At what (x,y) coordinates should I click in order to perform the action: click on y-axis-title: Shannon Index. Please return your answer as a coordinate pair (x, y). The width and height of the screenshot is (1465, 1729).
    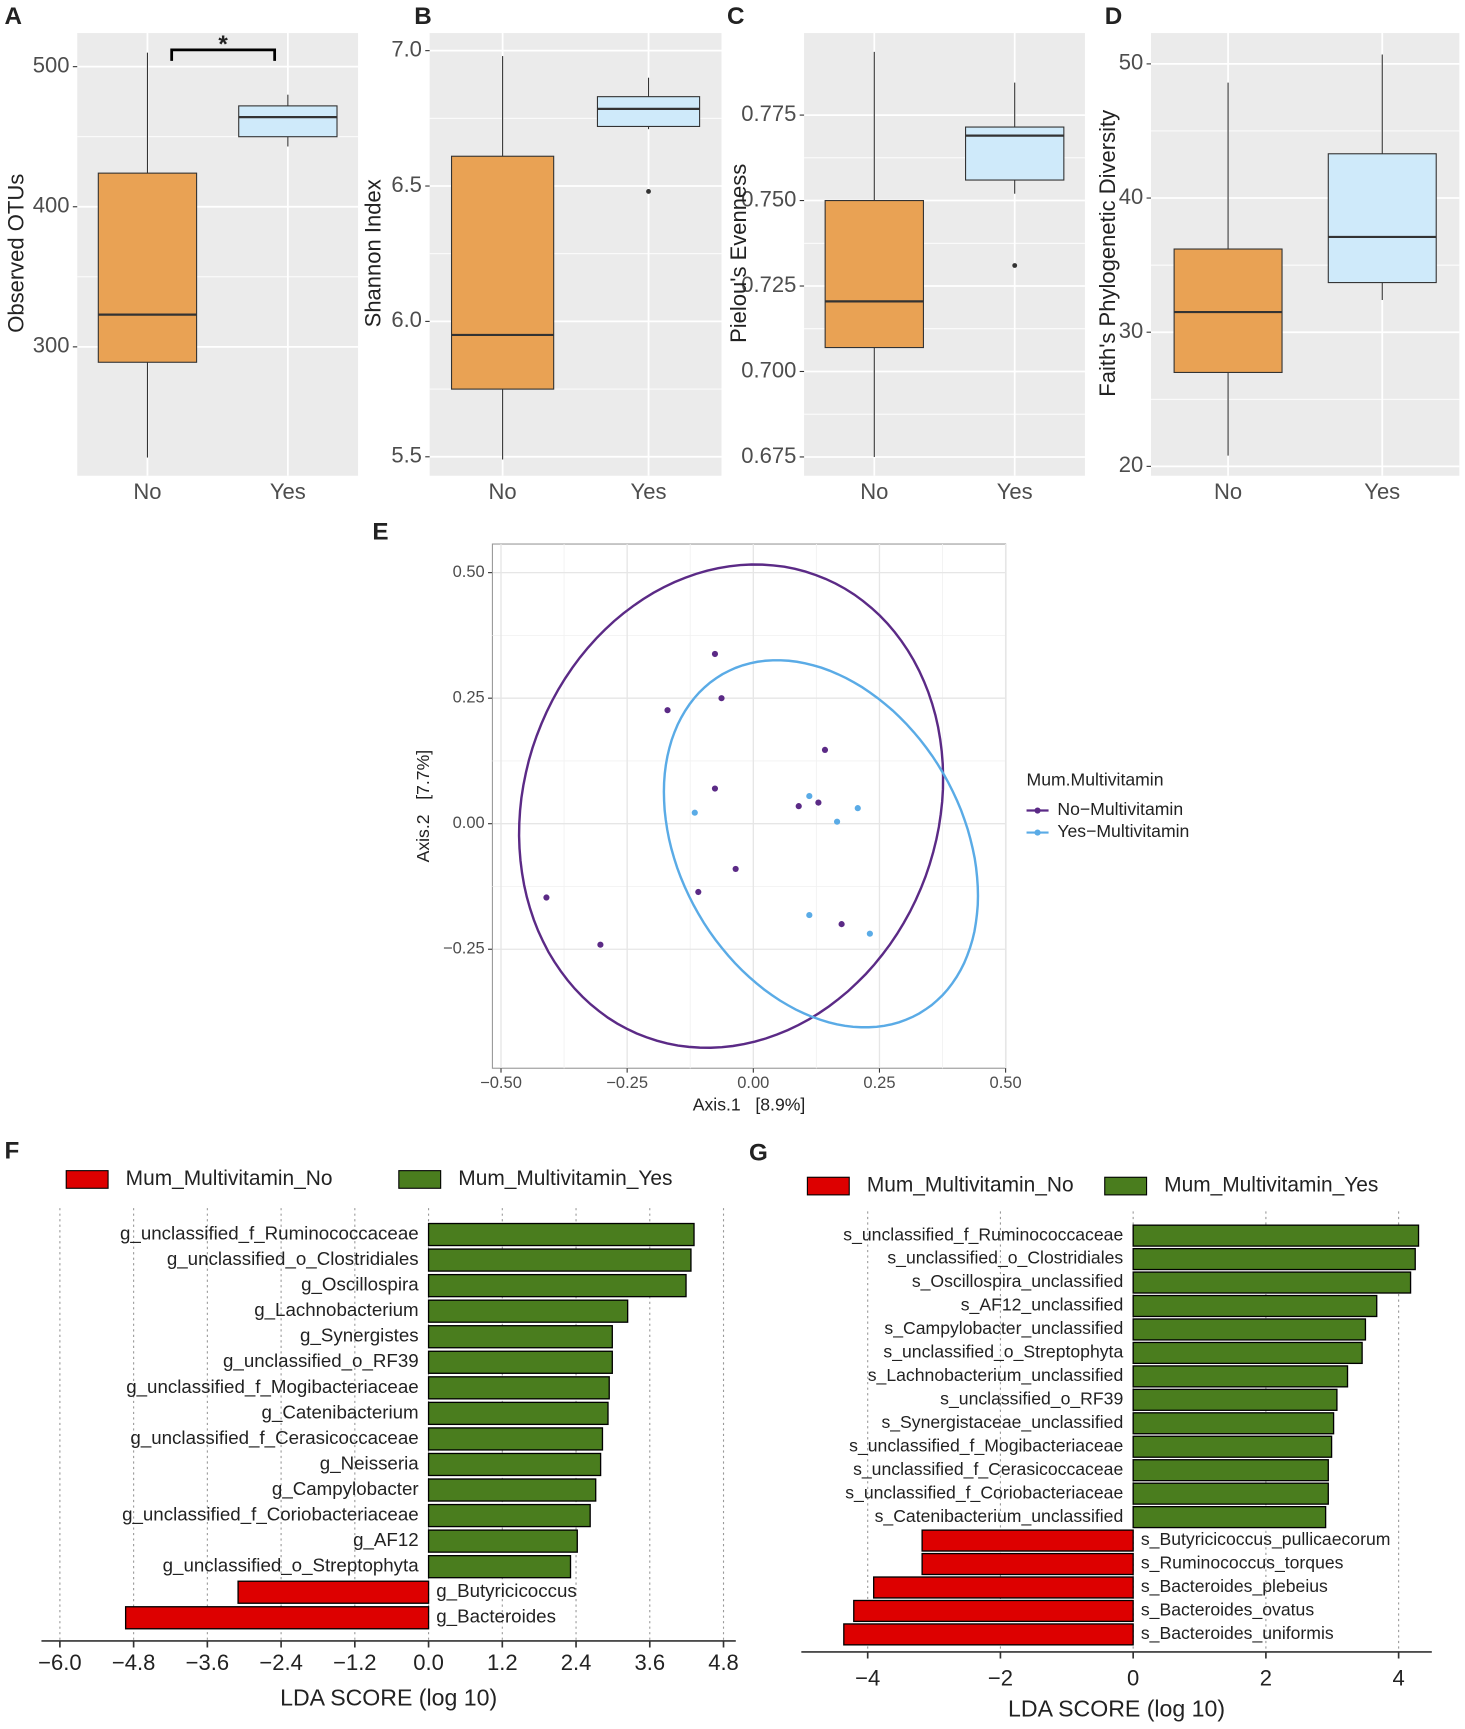
    Looking at the image, I should click on (372, 253).